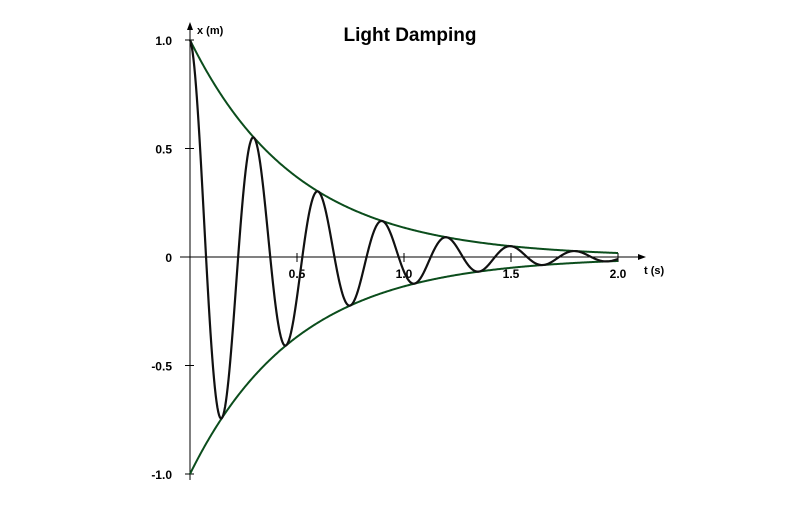  Describe the element at coordinates (410, 35) in the screenshot. I see `chart-title: Light Damping` at that location.